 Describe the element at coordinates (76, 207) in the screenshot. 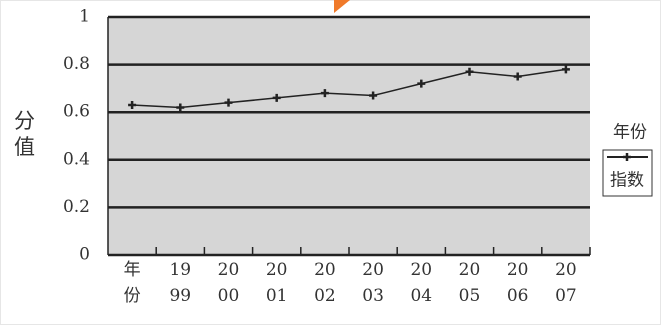

I see `y-tick-label: 0.2` at that location.